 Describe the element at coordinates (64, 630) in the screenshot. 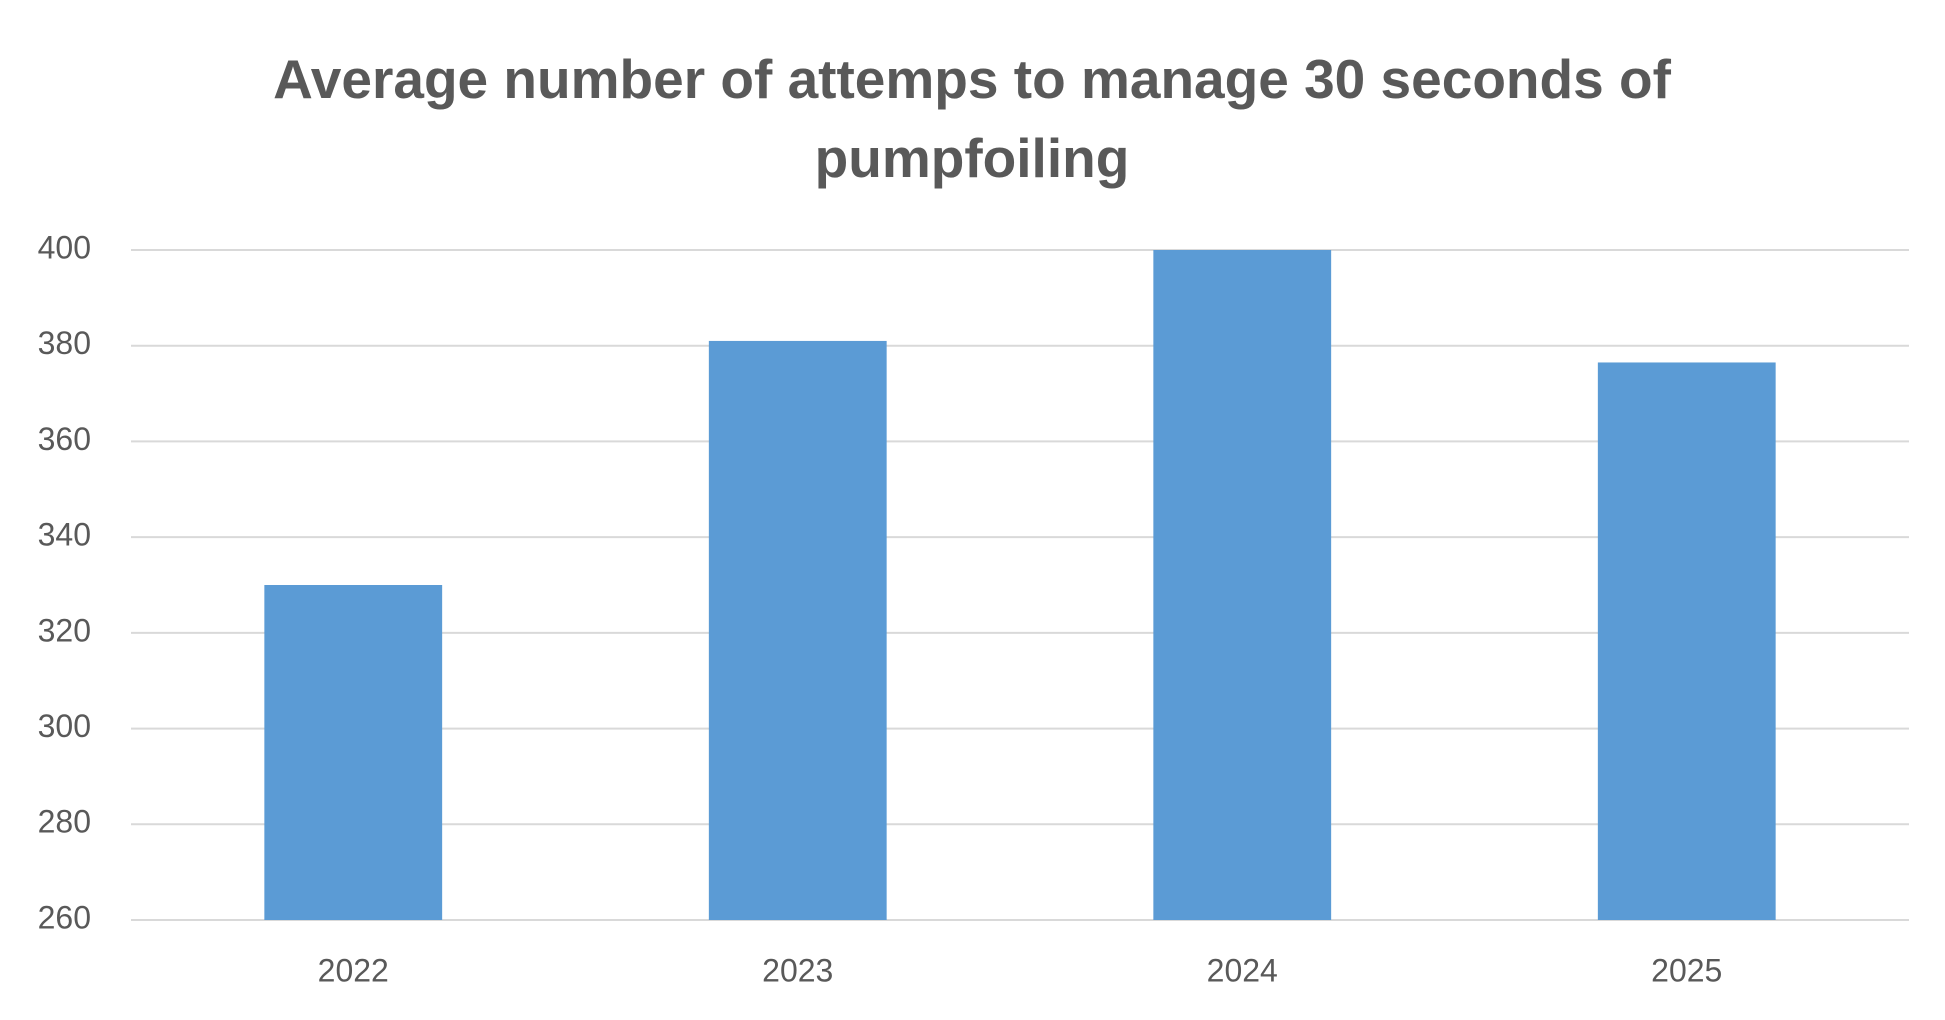

I see `y-tick-label: 320` at that location.